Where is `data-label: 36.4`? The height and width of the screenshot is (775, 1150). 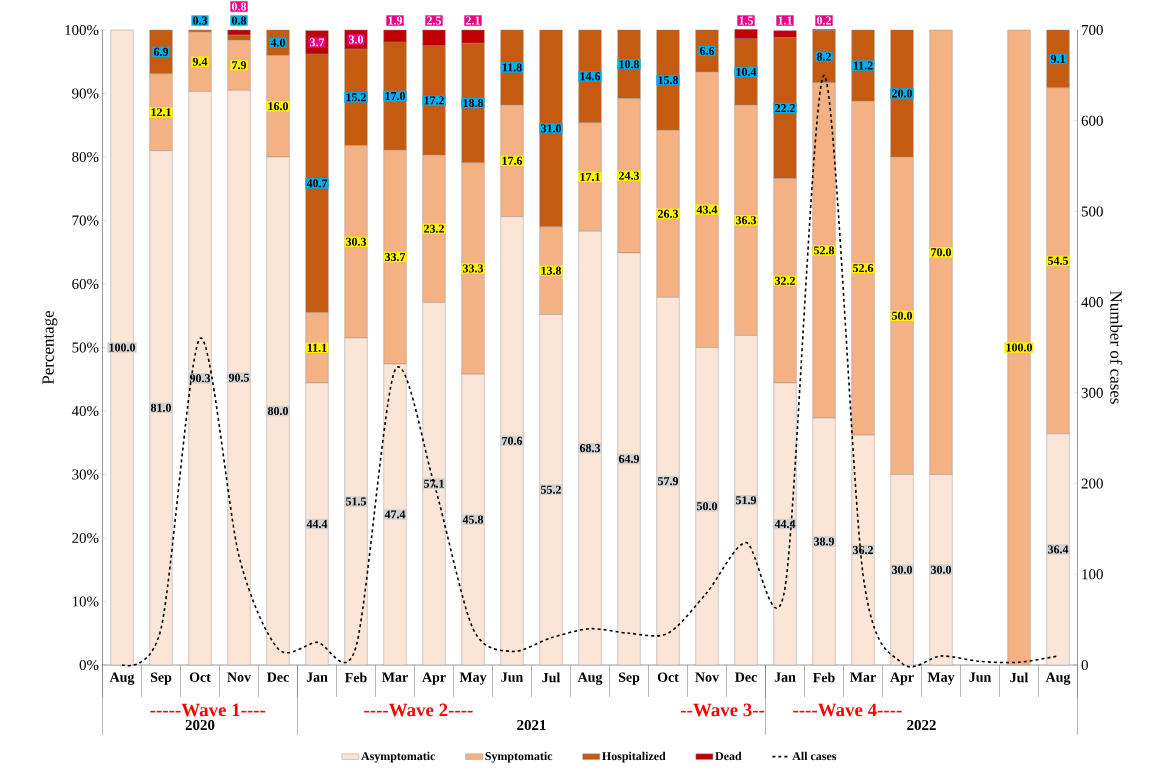
data-label: 36.4 is located at coordinates (1058, 549).